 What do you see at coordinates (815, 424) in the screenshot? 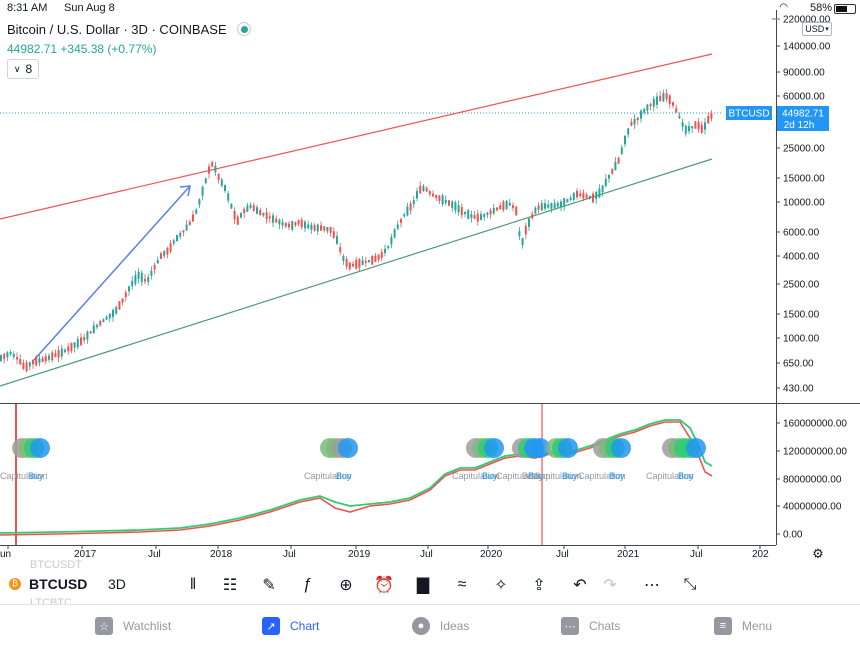
I see `indicator-tick-label: 160000000.00` at bounding box center [815, 424].